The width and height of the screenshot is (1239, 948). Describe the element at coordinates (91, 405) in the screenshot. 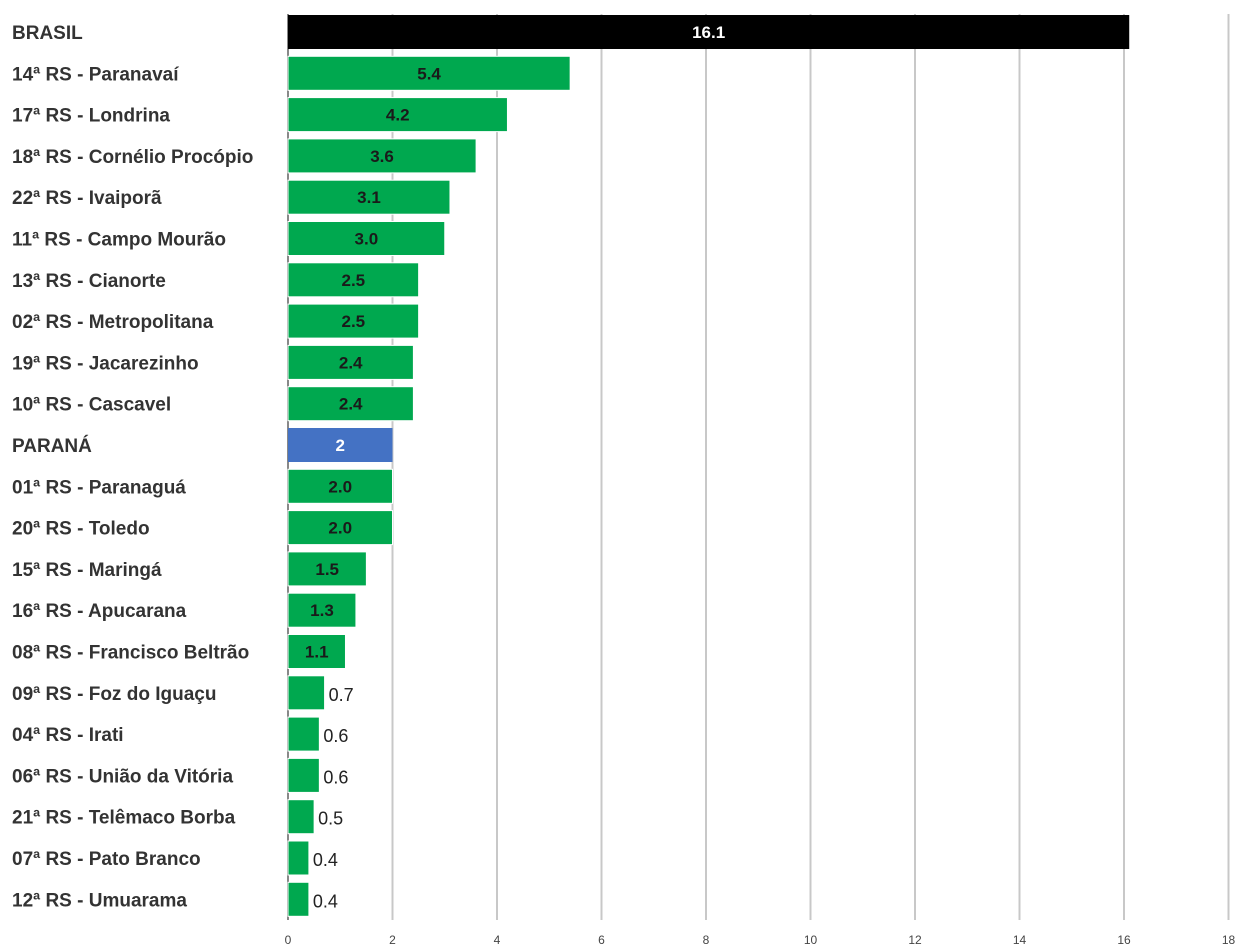

I see `category-label: 10ª RS - Cascavel` at that location.